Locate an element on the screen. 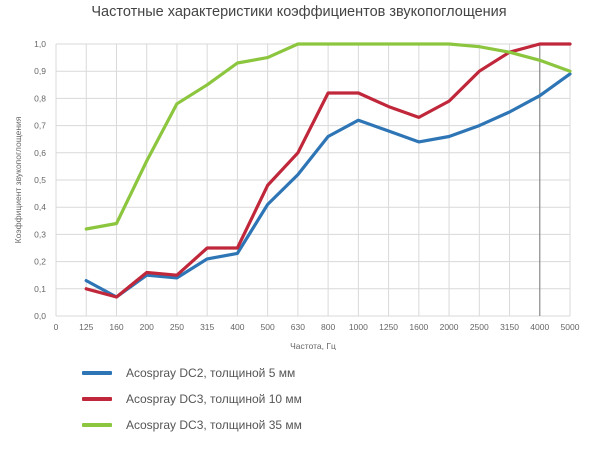  y-tick-label: 0,9 is located at coordinates (40, 71).